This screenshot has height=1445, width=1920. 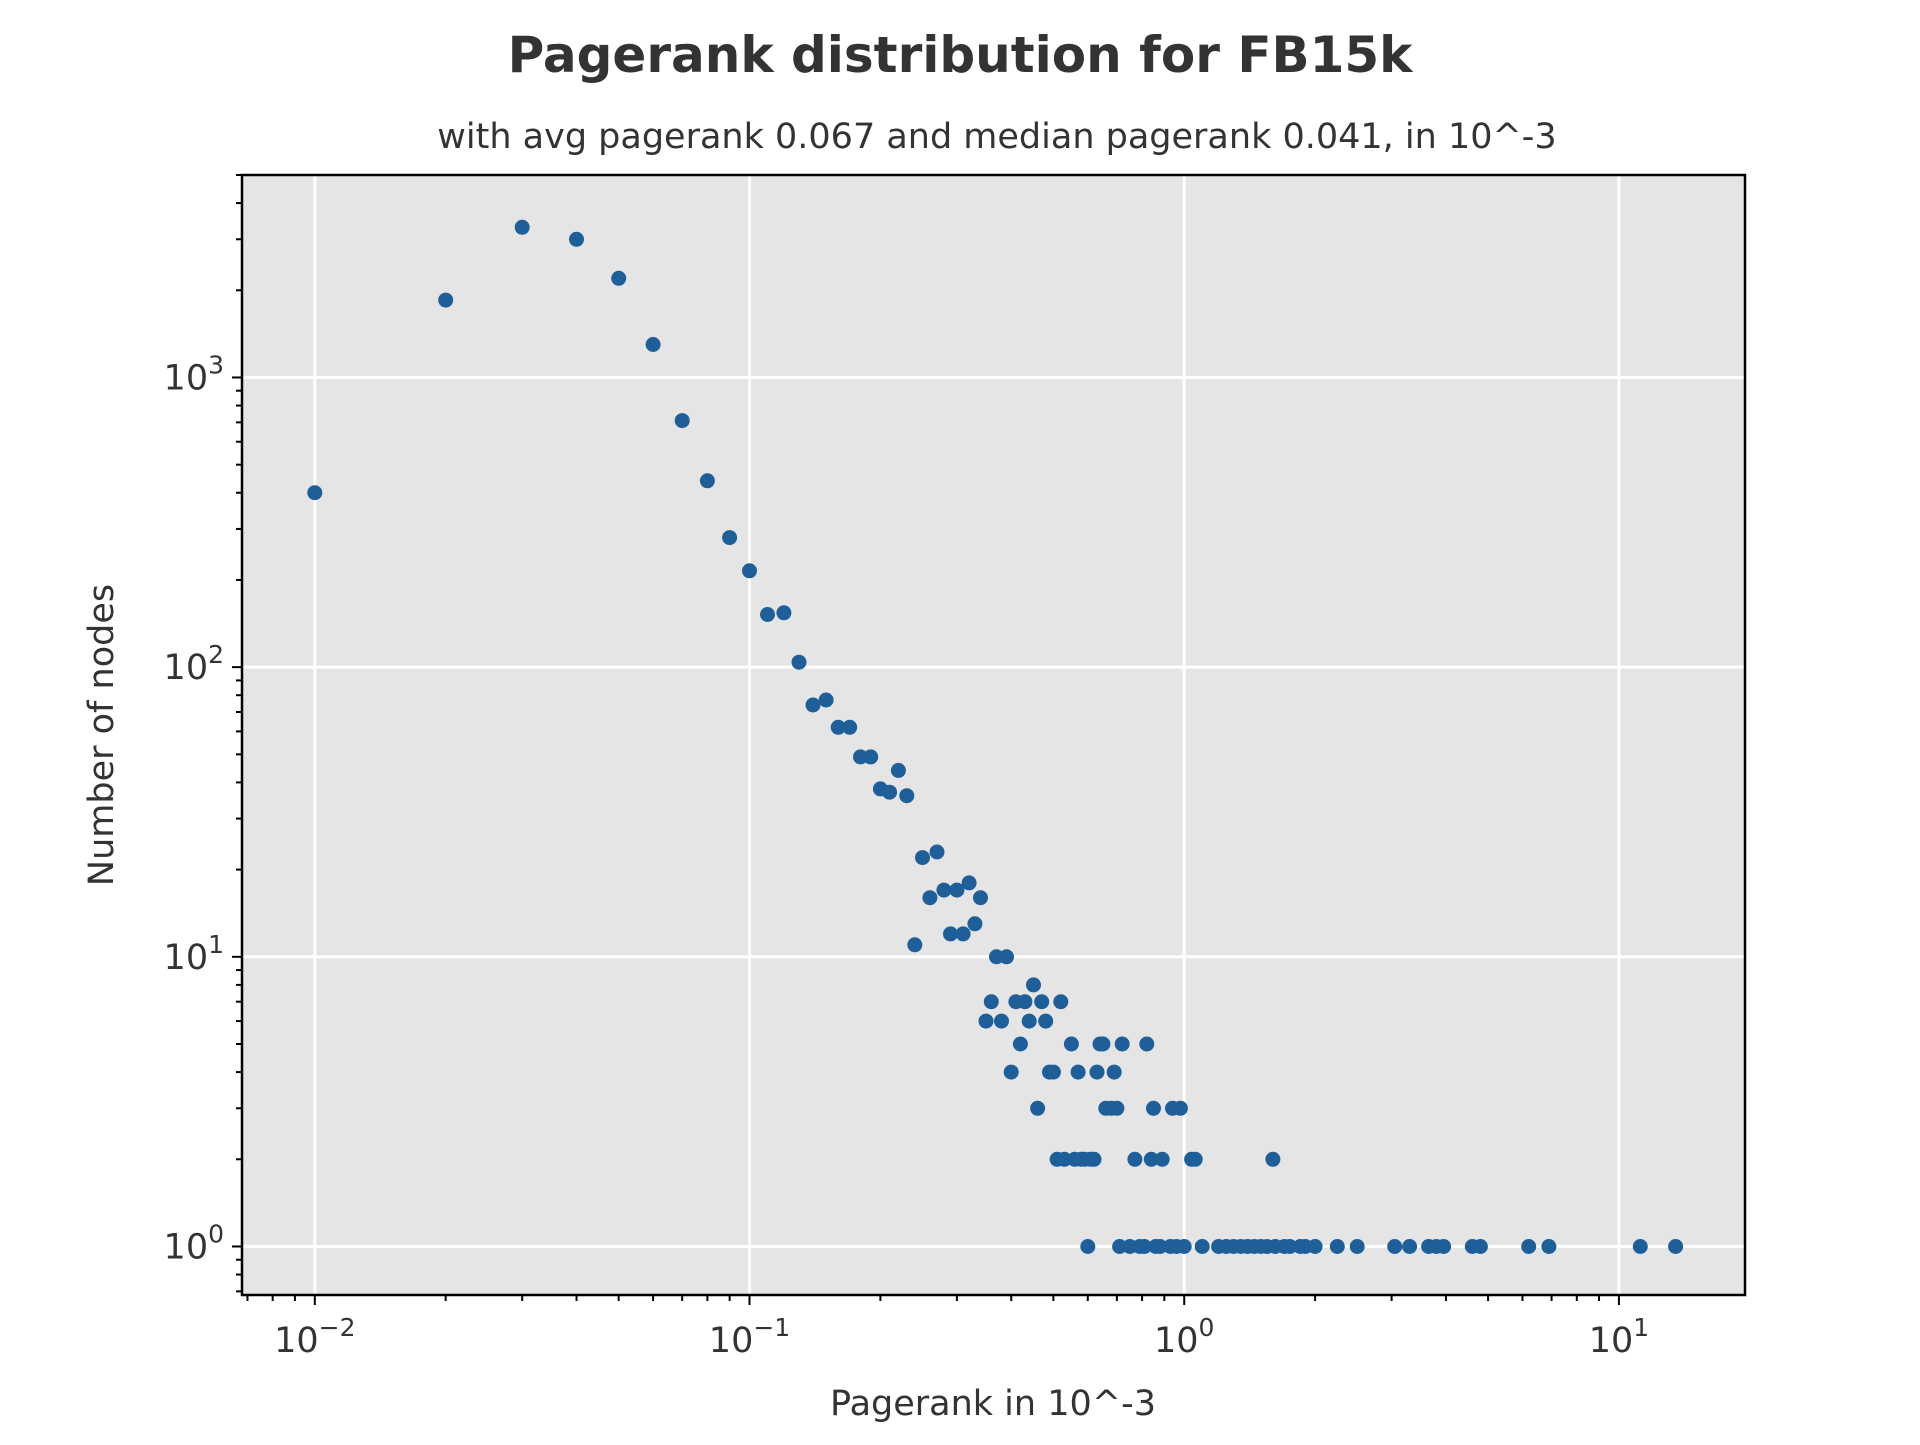 What do you see at coordinates (194, 1243) in the screenshot?
I see `y-tick-label: 10⁰` at bounding box center [194, 1243].